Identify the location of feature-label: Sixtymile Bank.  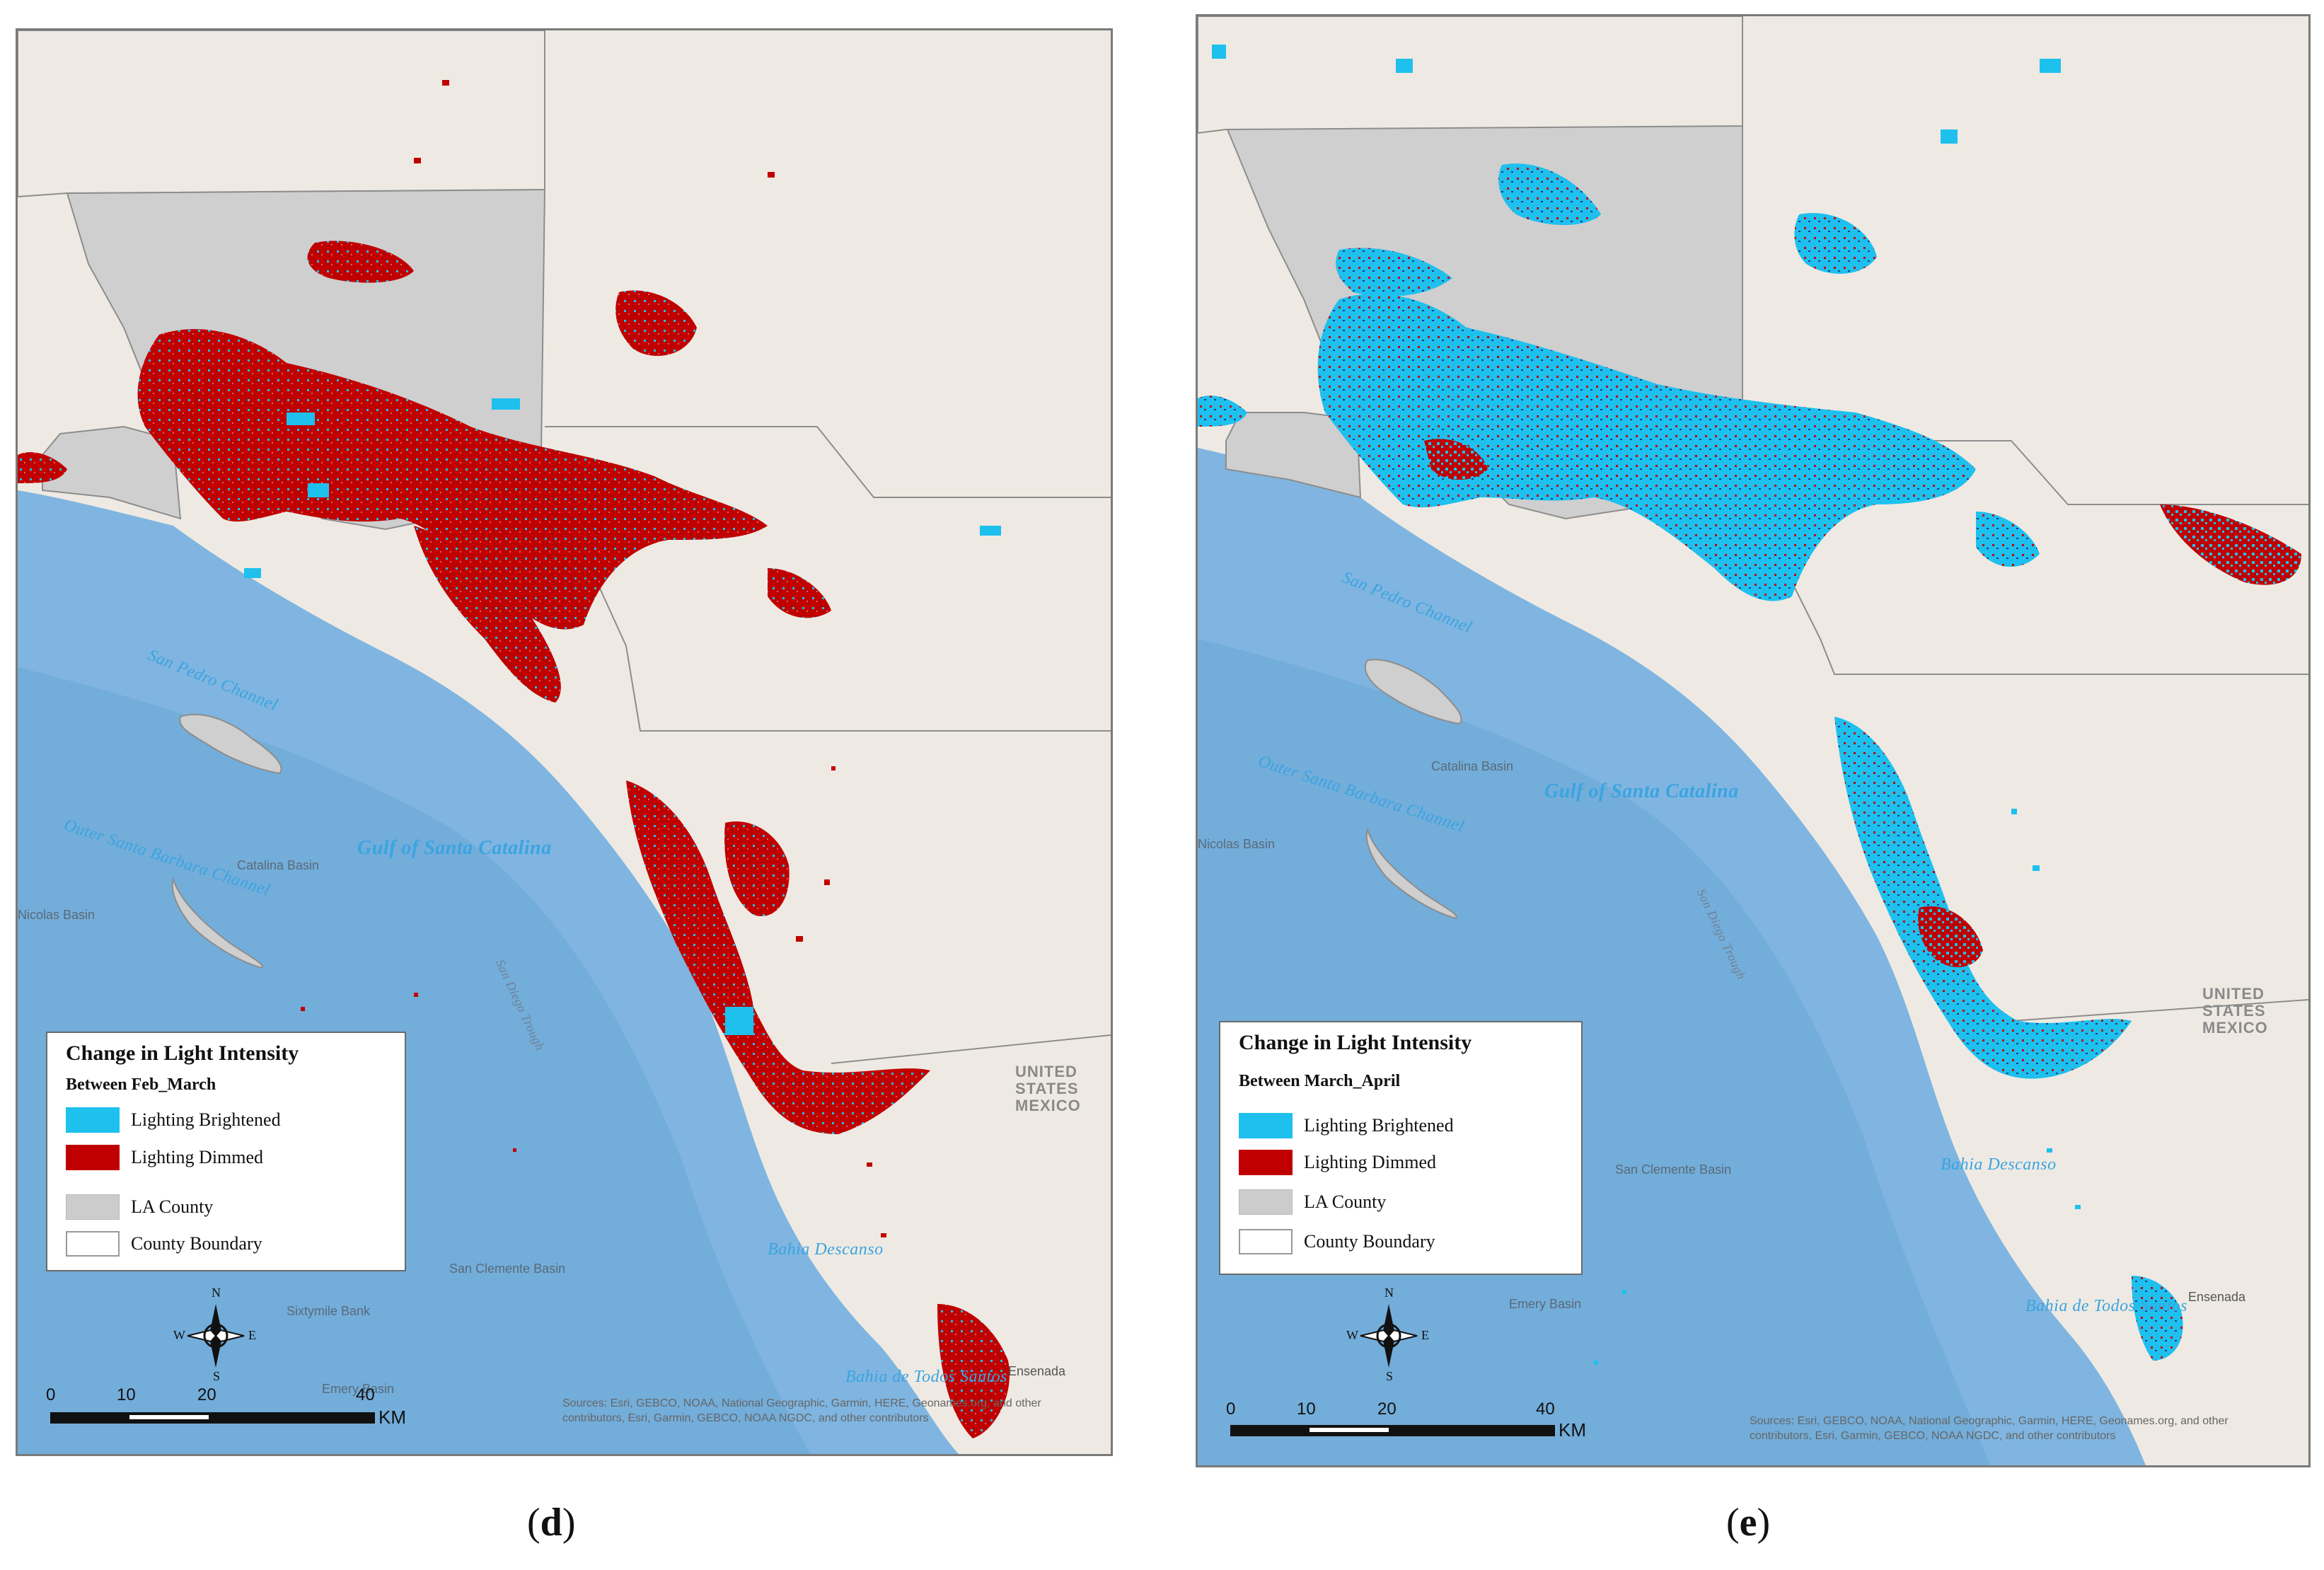
(329, 1311).